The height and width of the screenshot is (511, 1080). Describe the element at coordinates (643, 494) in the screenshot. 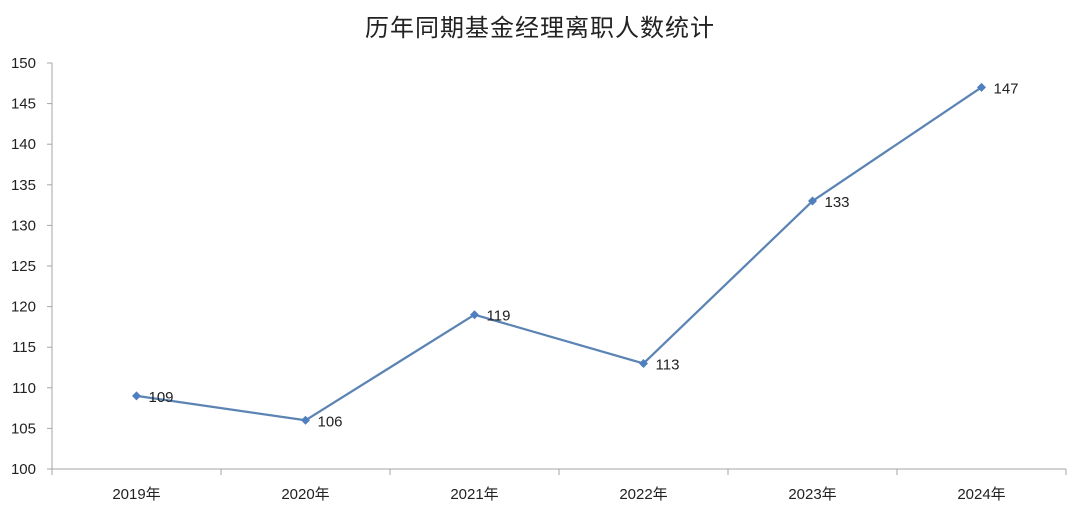

I see `x-tick-label: 2022年` at that location.